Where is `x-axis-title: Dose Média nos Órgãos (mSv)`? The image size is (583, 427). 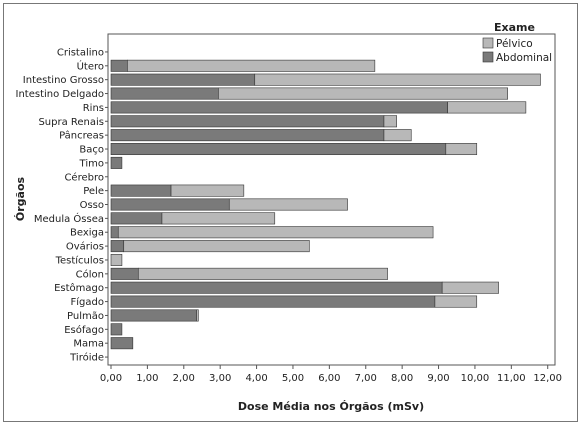 x-axis-title: Dose Média nos Órgãos (mSv) is located at coordinates (331, 406).